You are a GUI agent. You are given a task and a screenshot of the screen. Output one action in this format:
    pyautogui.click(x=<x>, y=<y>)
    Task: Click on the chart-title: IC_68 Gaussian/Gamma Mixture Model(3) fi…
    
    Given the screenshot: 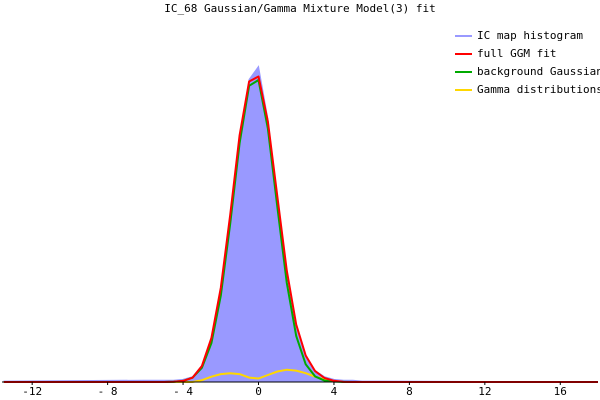 What is the action you would take?
    pyautogui.click(x=300, y=8)
    